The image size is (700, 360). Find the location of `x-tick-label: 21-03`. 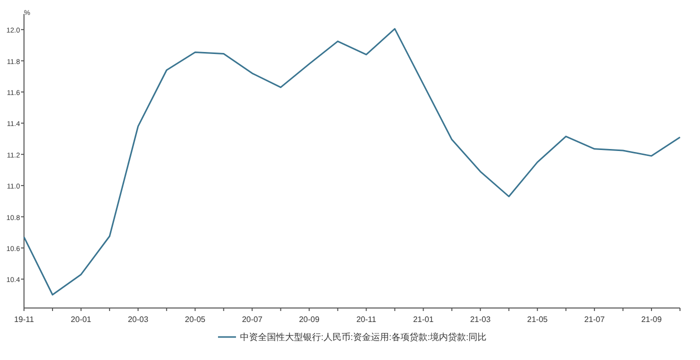

x-tick-label: 21-03 is located at coordinates (481, 319).